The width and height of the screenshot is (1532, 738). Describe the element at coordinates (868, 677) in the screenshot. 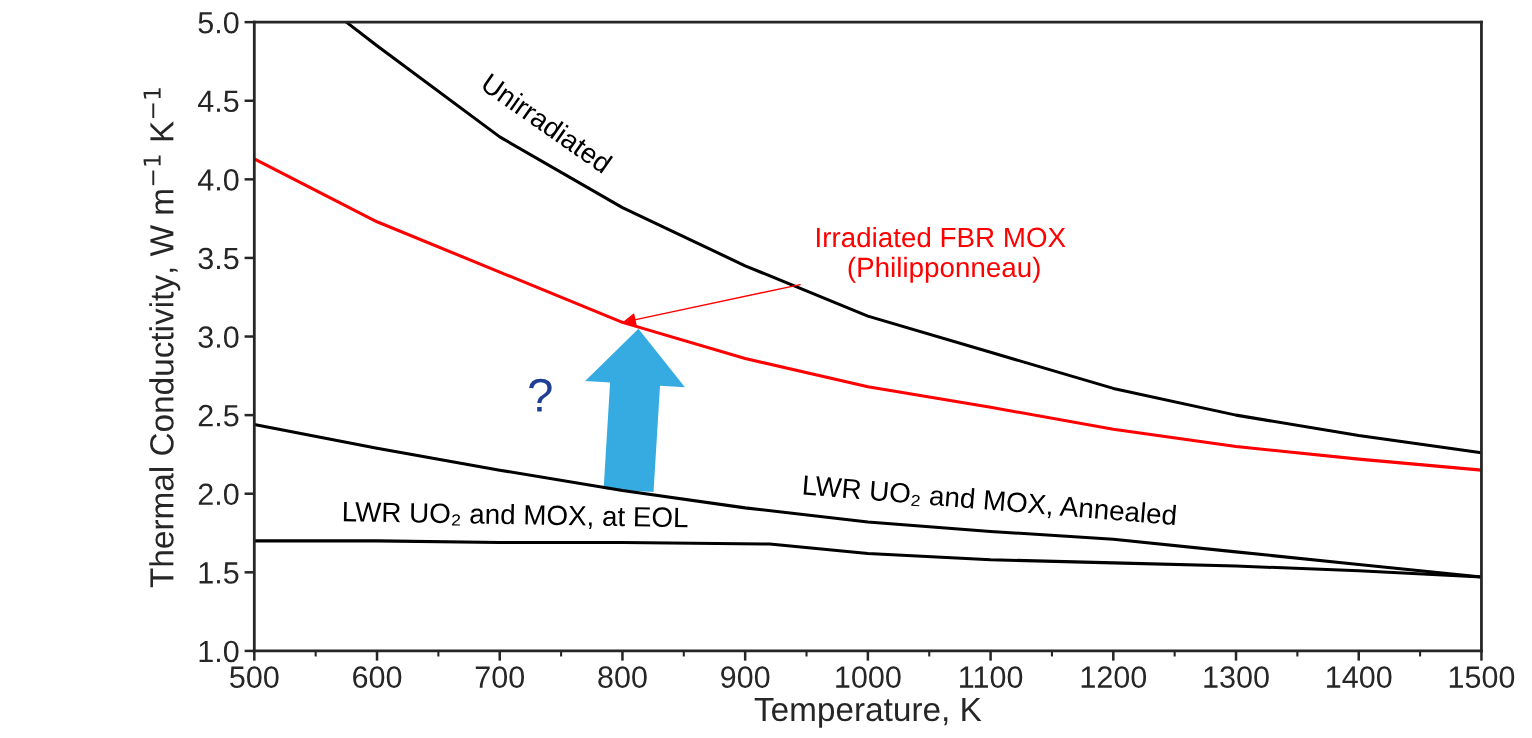

I see `x-tick-label: 1000` at that location.